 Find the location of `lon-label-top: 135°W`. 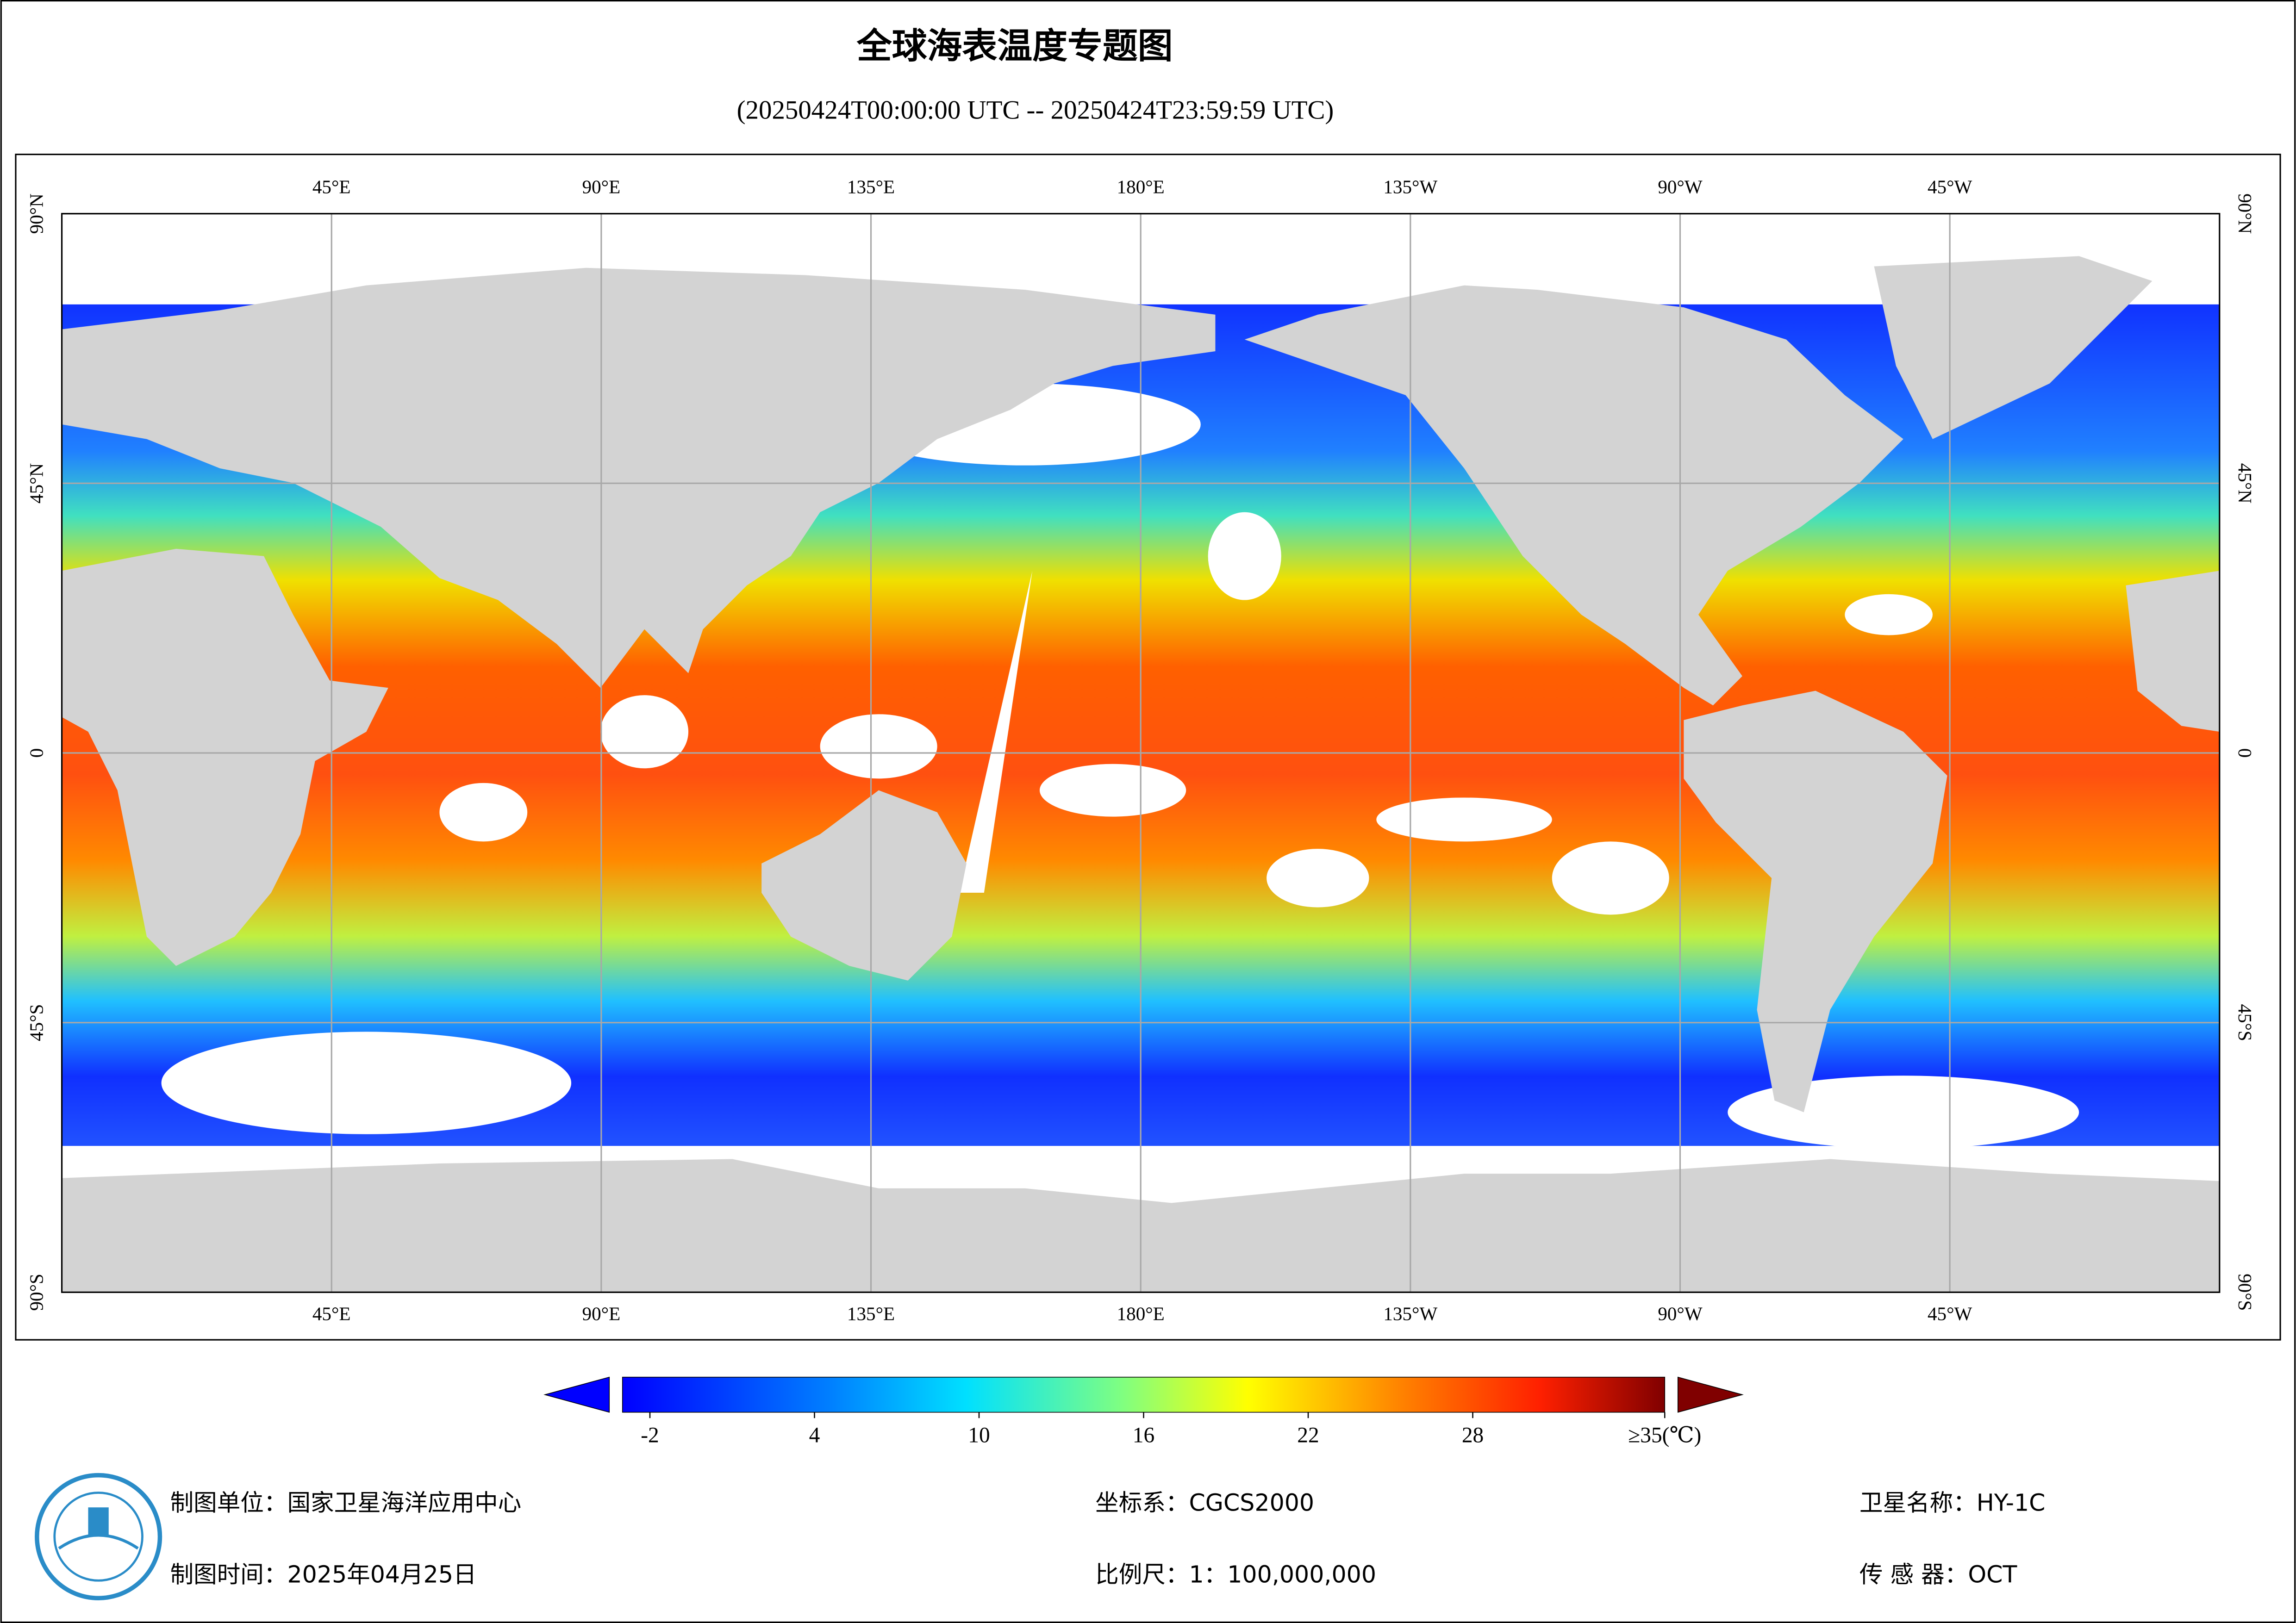

lon-label-top: 135°W is located at coordinates (1410, 186).